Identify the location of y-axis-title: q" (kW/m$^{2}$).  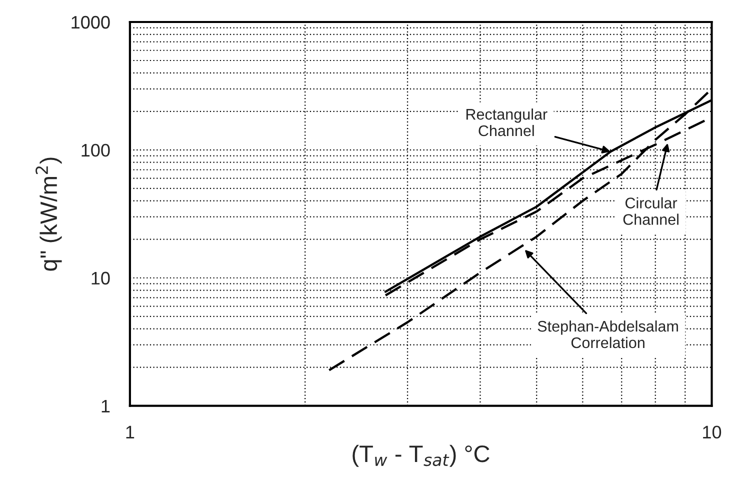
(49, 214).